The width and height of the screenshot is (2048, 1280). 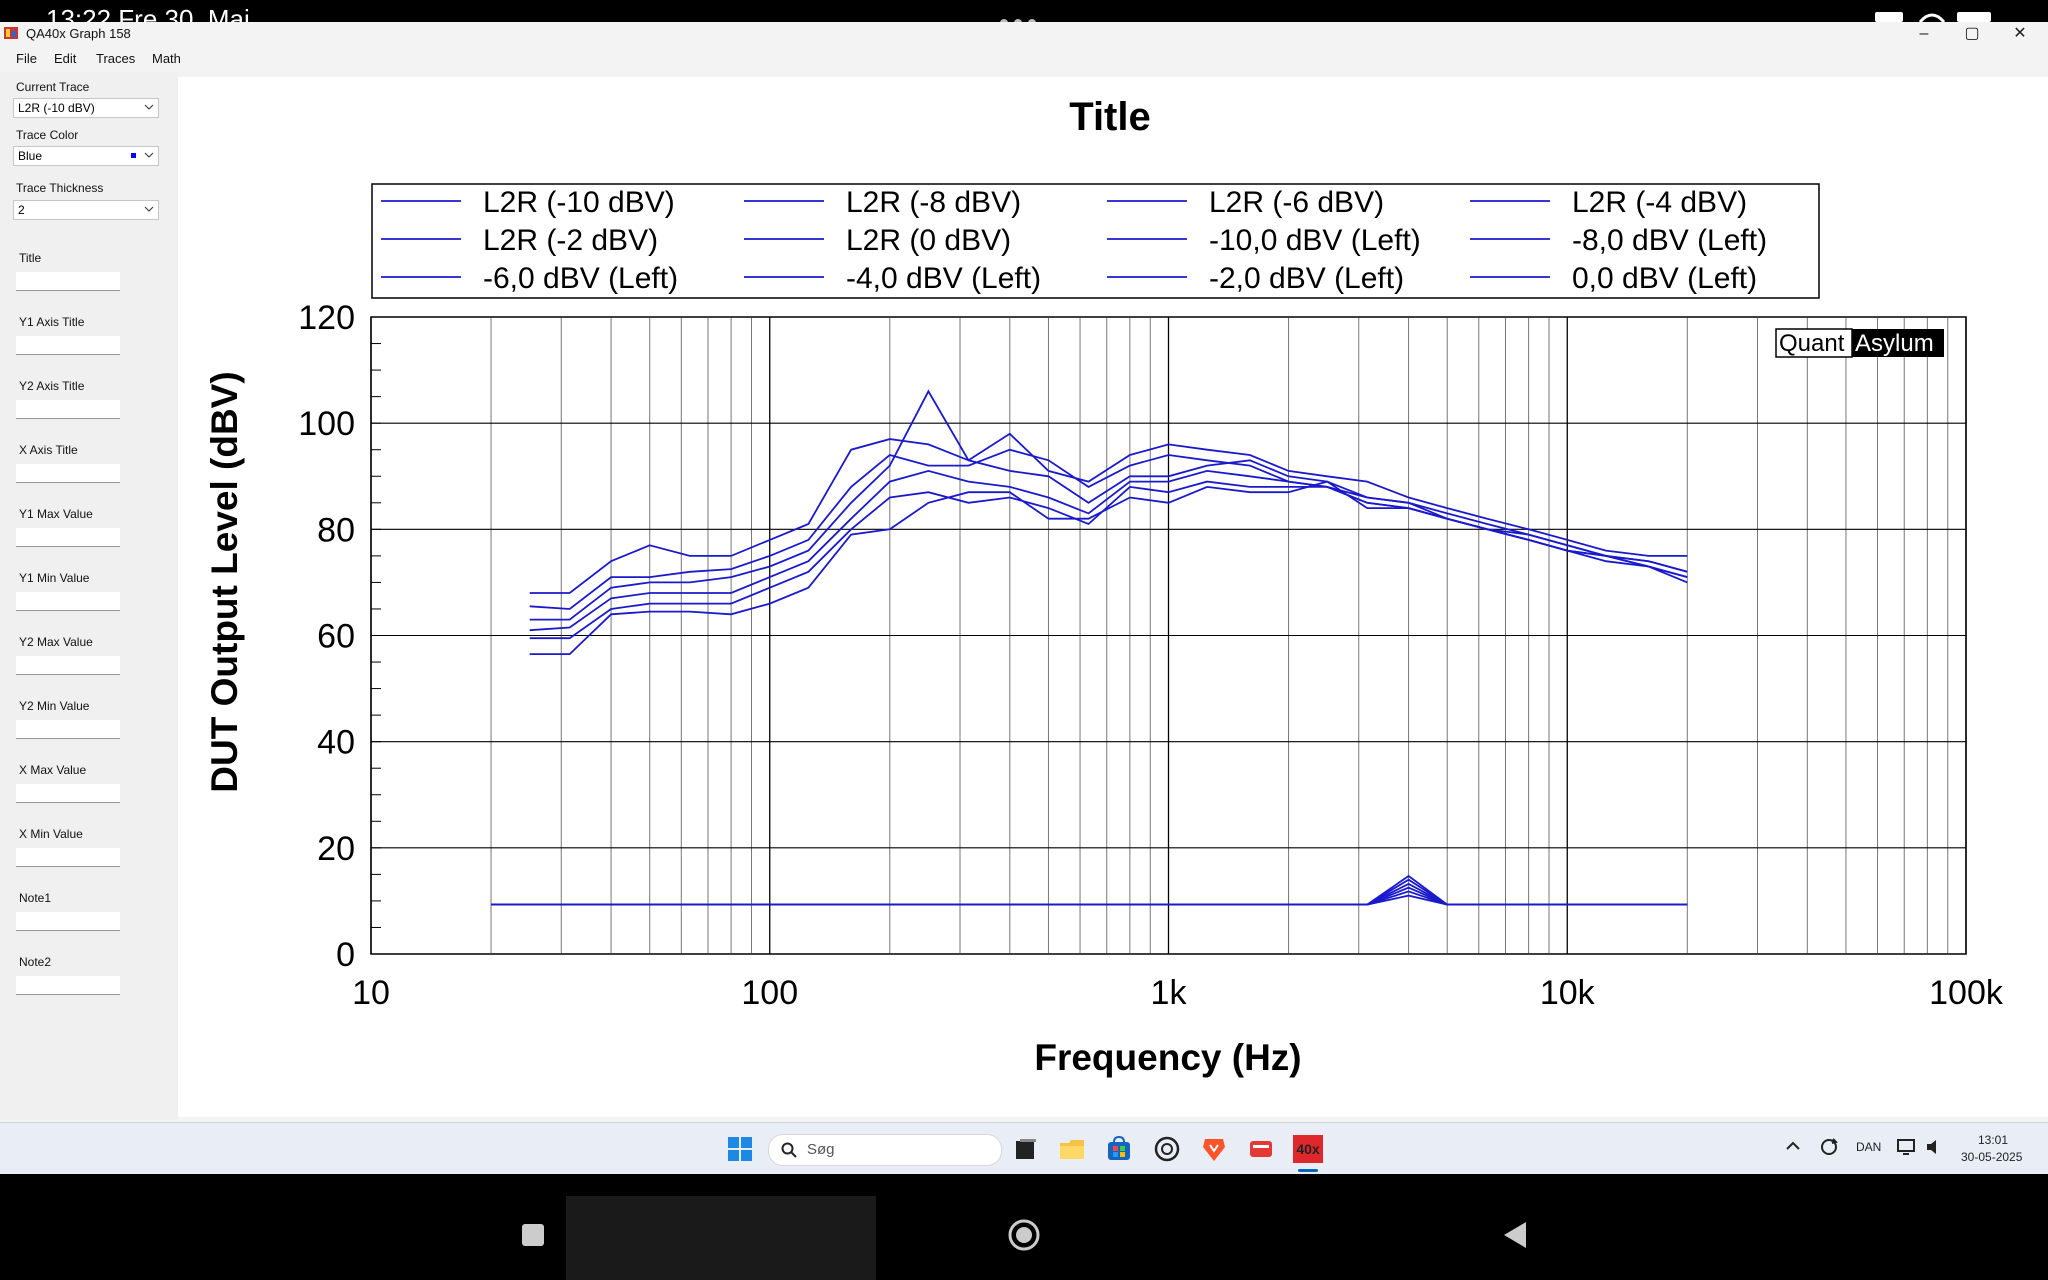 I want to click on current-trace-dropdown: L2R (-10 dBV), so click(x=86, y=108).